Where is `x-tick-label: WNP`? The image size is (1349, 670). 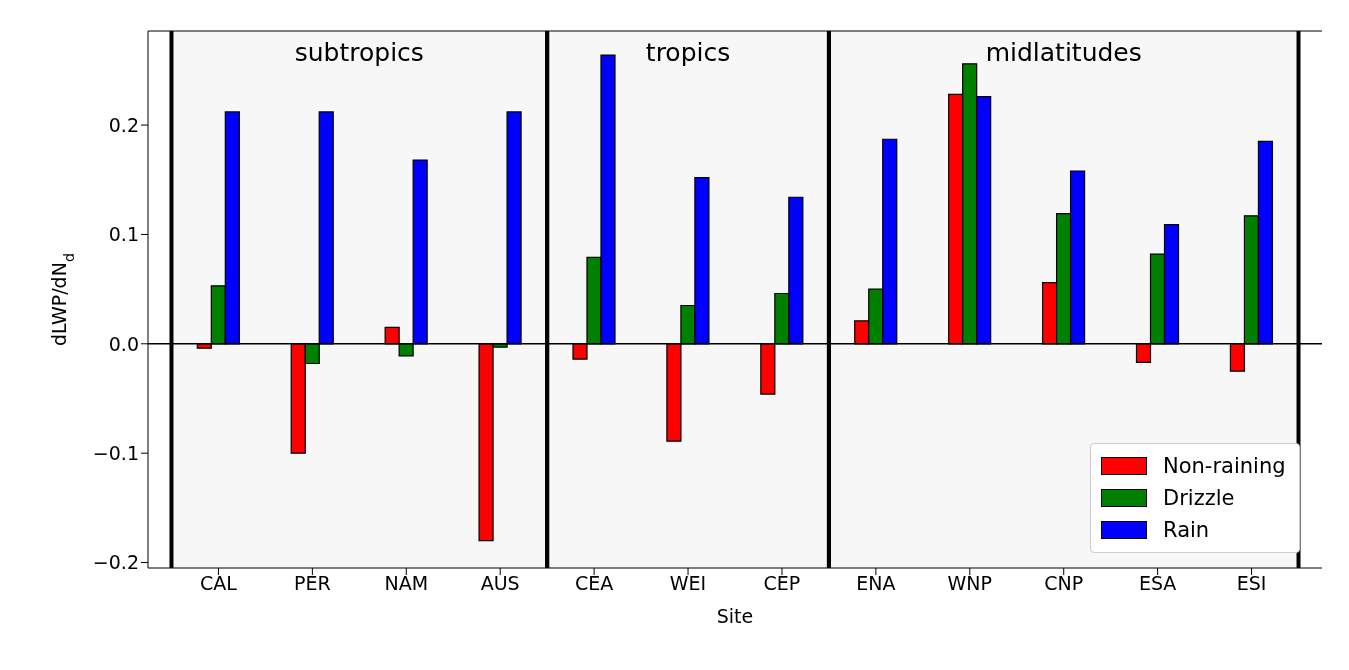
x-tick-label: WNP is located at coordinates (970, 583).